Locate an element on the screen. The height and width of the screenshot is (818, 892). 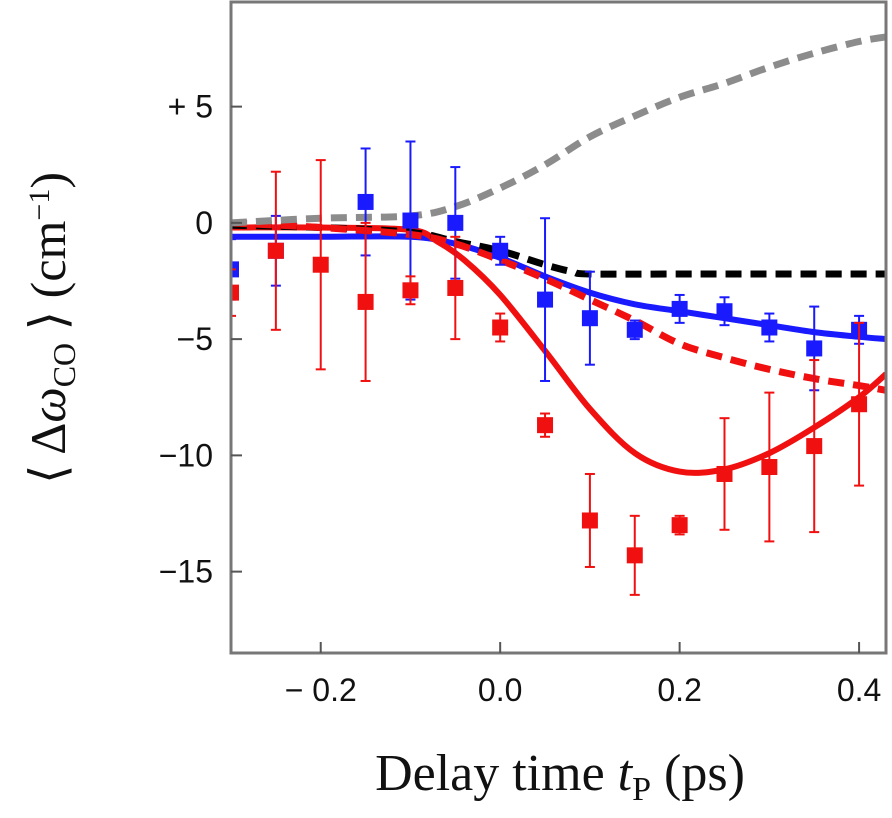
y-tick-label: + 5 is located at coordinates (190, 107).